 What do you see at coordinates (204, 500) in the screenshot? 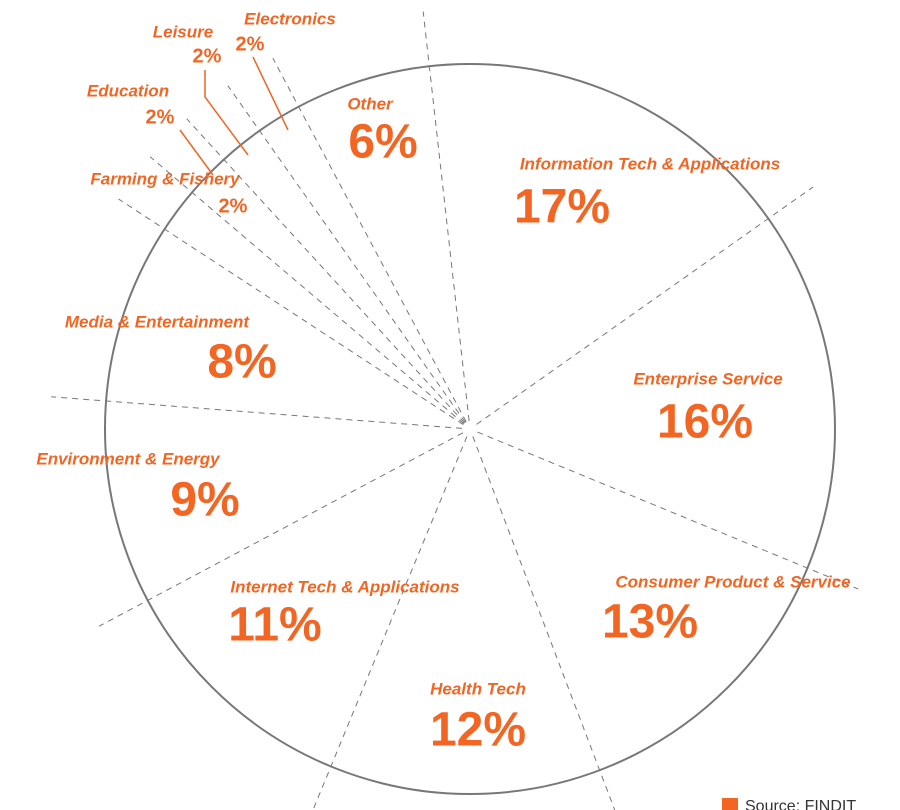
I see `value-label: 9%` at bounding box center [204, 500].